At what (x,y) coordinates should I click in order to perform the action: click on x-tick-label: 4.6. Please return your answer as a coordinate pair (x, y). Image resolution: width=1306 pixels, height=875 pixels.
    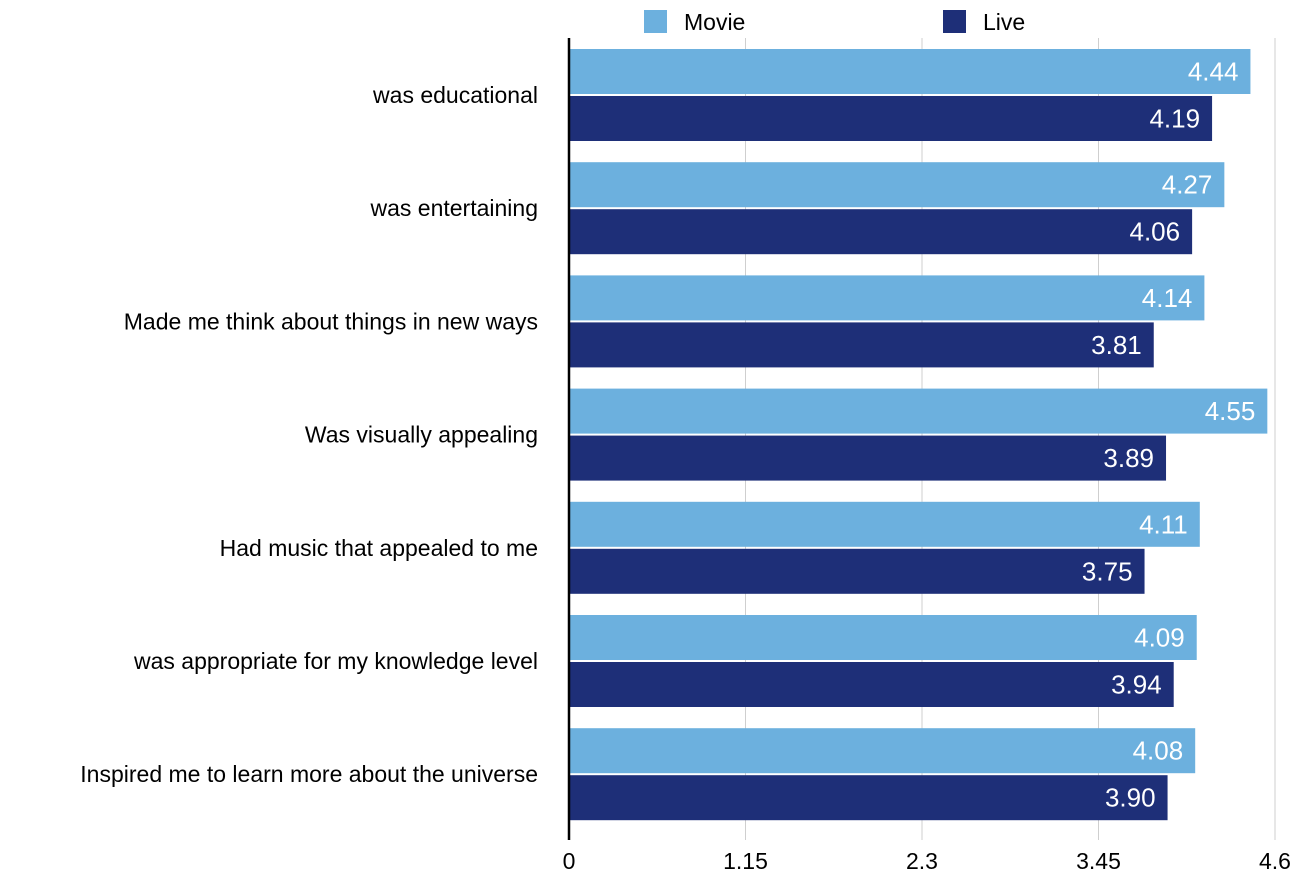
    Looking at the image, I should click on (1275, 861).